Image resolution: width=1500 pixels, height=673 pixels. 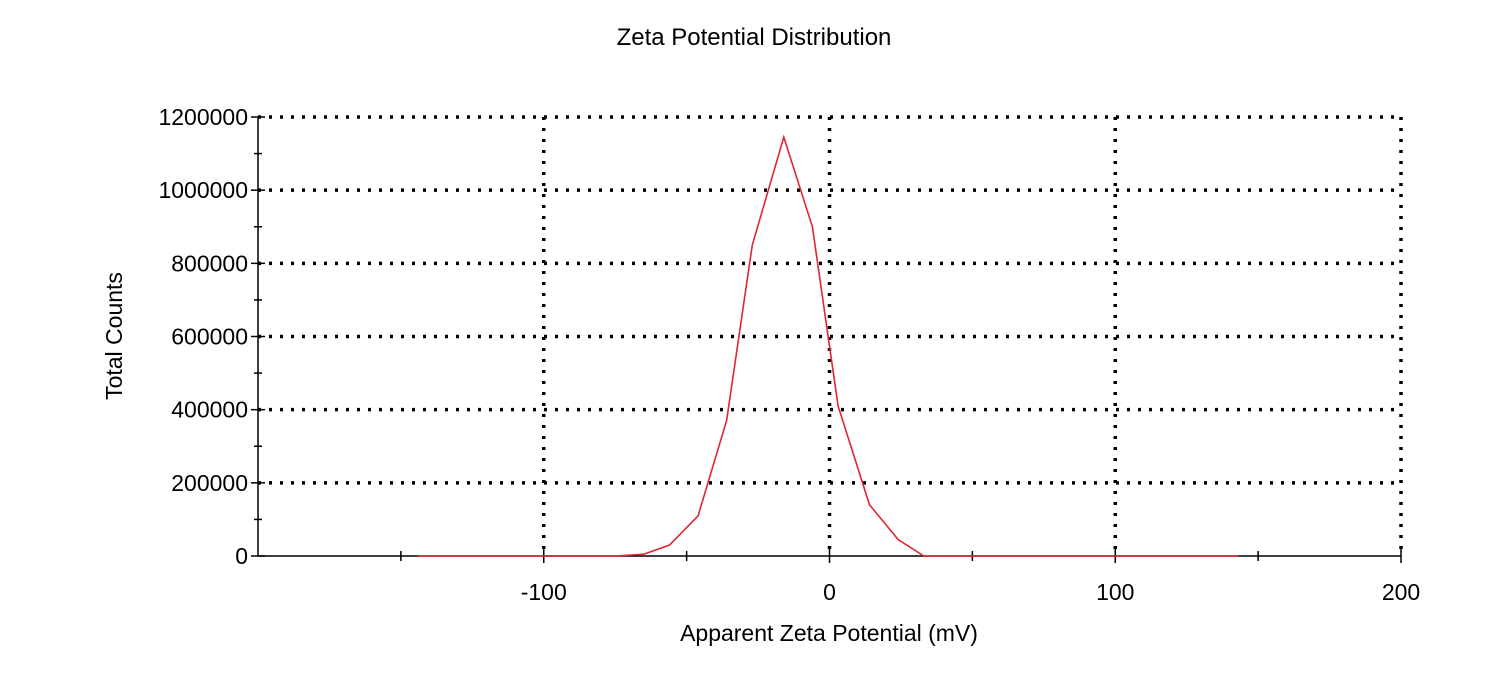 I want to click on chart-title: Zeta Potential Distribution, so click(x=754, y=37).